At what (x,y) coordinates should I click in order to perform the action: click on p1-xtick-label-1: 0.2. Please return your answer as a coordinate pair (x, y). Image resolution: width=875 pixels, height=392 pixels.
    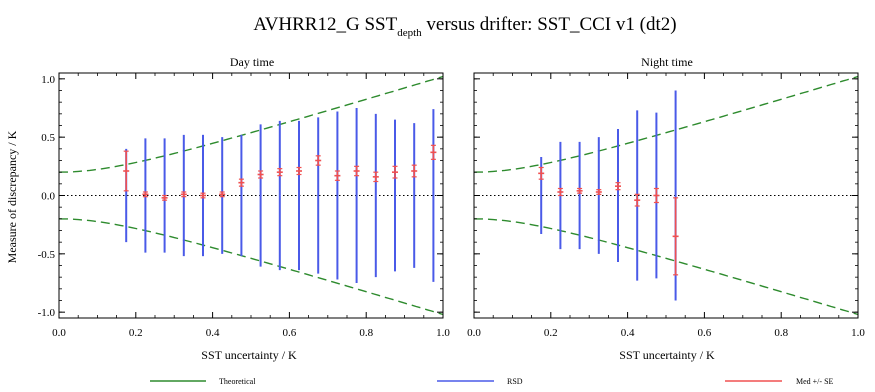
    Looking at the image, I should click on (551, 333).